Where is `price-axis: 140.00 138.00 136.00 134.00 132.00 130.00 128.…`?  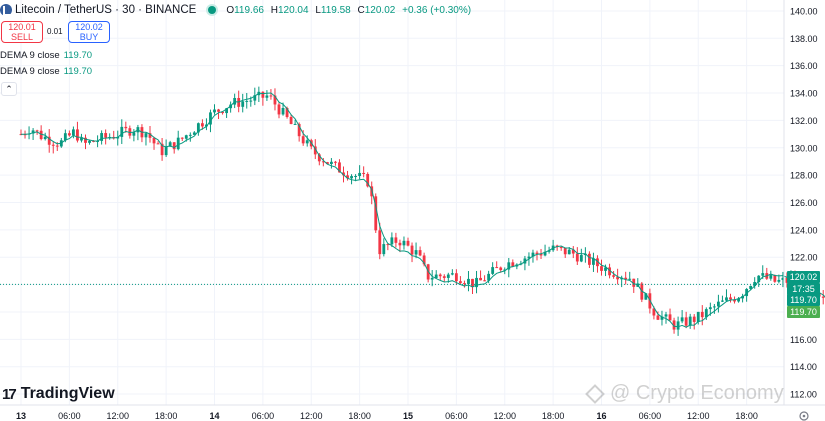 price-axis: 140.00 138.00 136.00 134.00 132.00 130.00 128.… is located at coordinates (804, 202).